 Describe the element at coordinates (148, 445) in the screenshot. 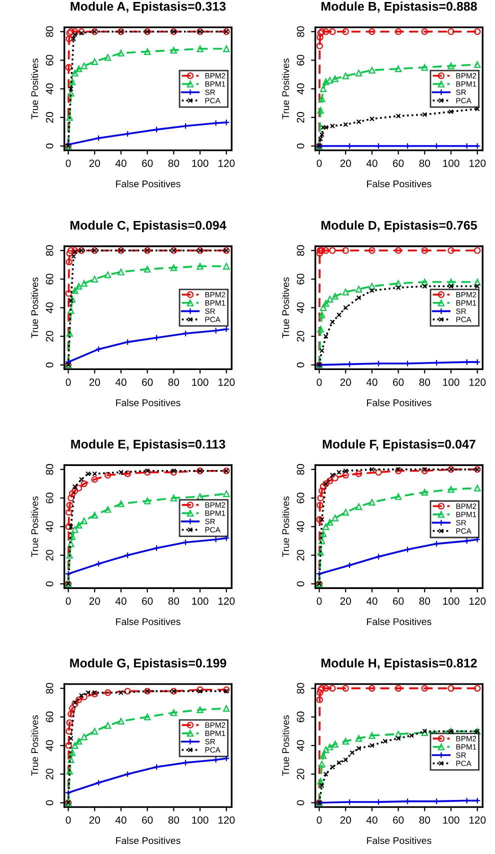

I see `chart-title: Module E, Epistasis=0.113` at that location.